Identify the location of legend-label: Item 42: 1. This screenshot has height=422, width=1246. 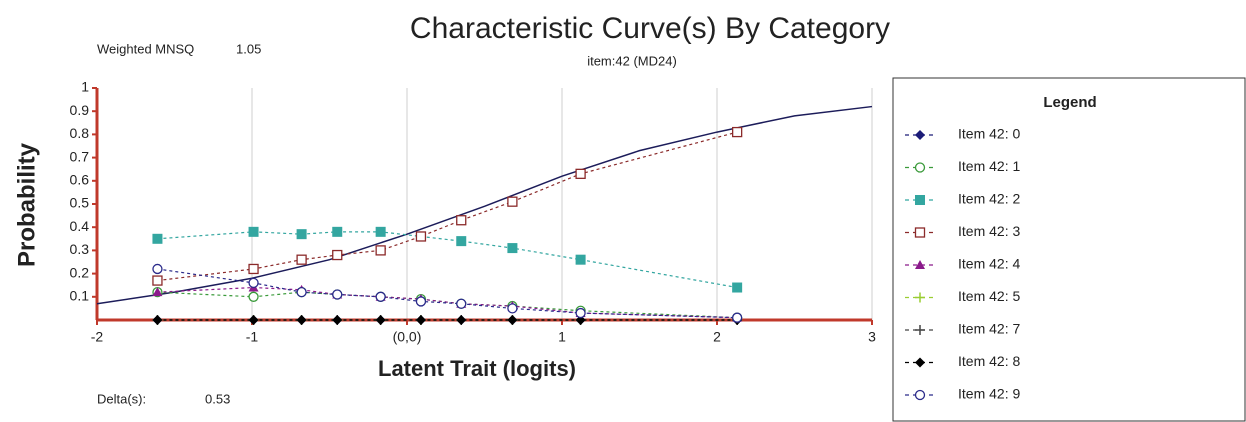
(989, 166).